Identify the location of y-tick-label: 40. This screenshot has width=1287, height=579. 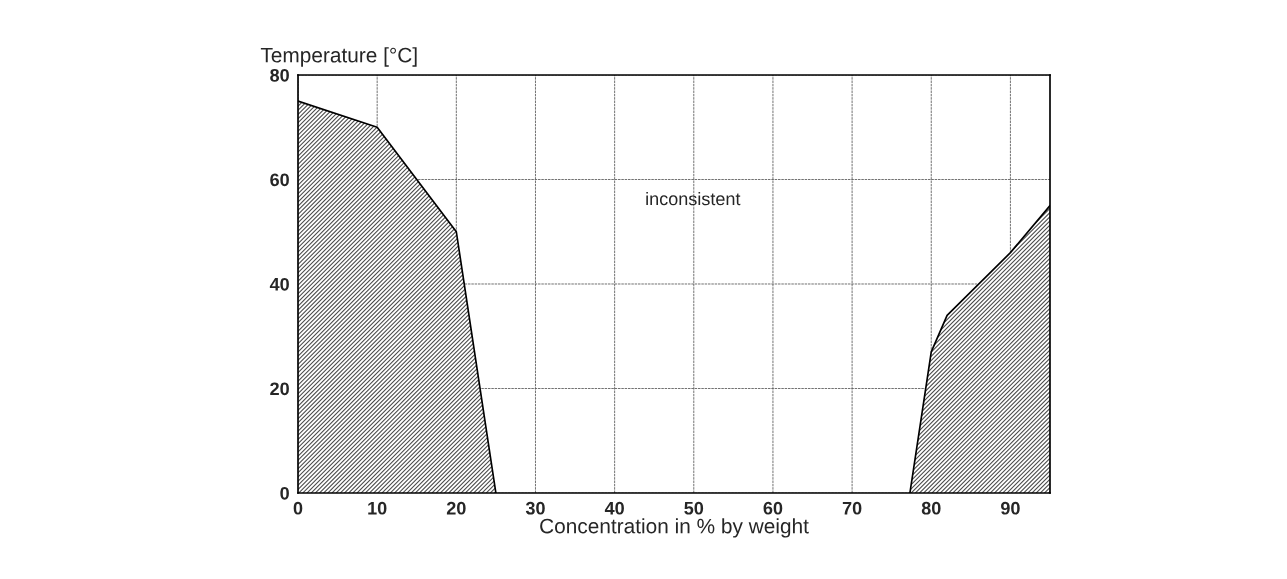
(279, 284).